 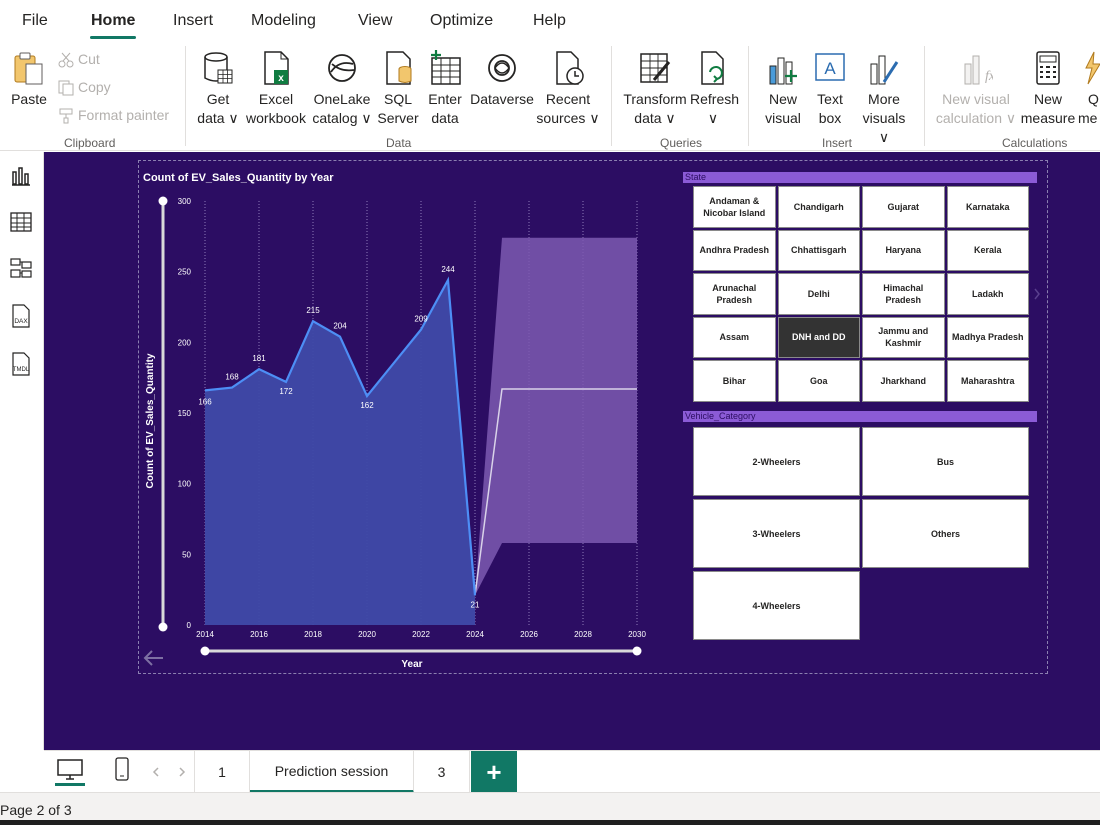 I want to click on desktop-layout-icon, so click(x=70, y=770).